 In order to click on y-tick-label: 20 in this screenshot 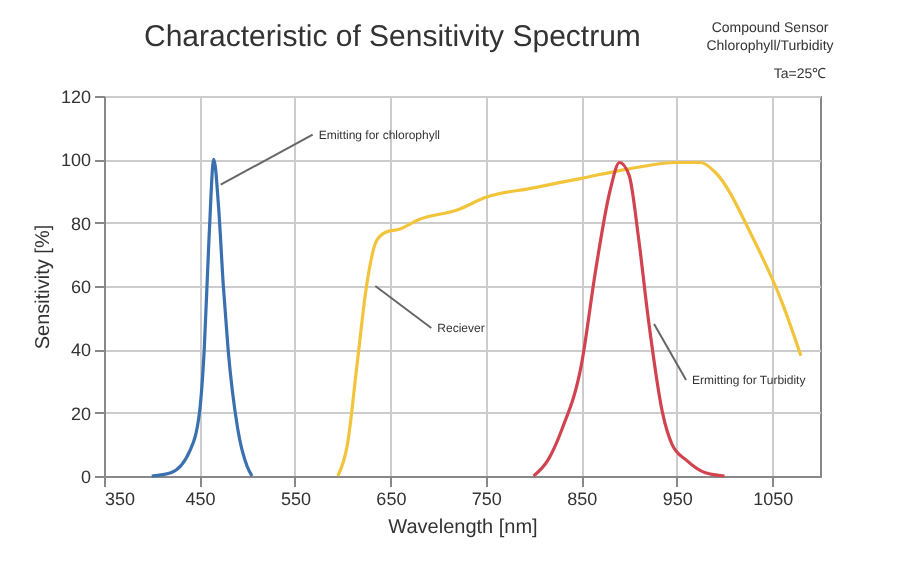, I will do `click(80, 413)`.